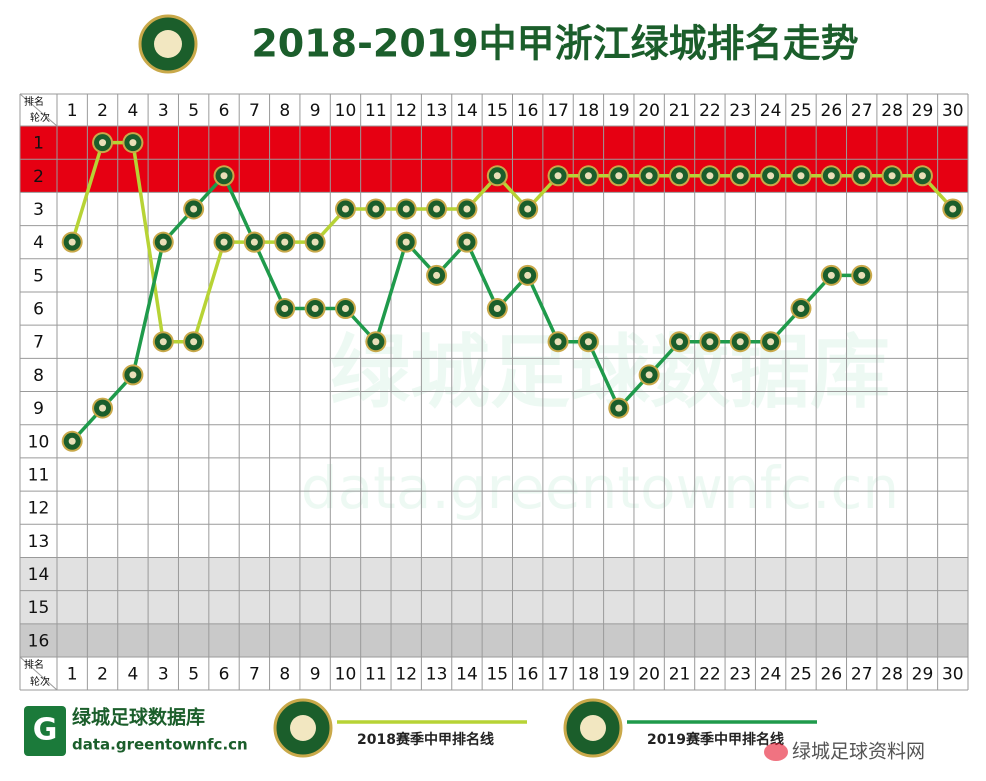  Describe the element at coordinates (740, 111) in the screenshot. I see `x-tick-label: 23` at that location.